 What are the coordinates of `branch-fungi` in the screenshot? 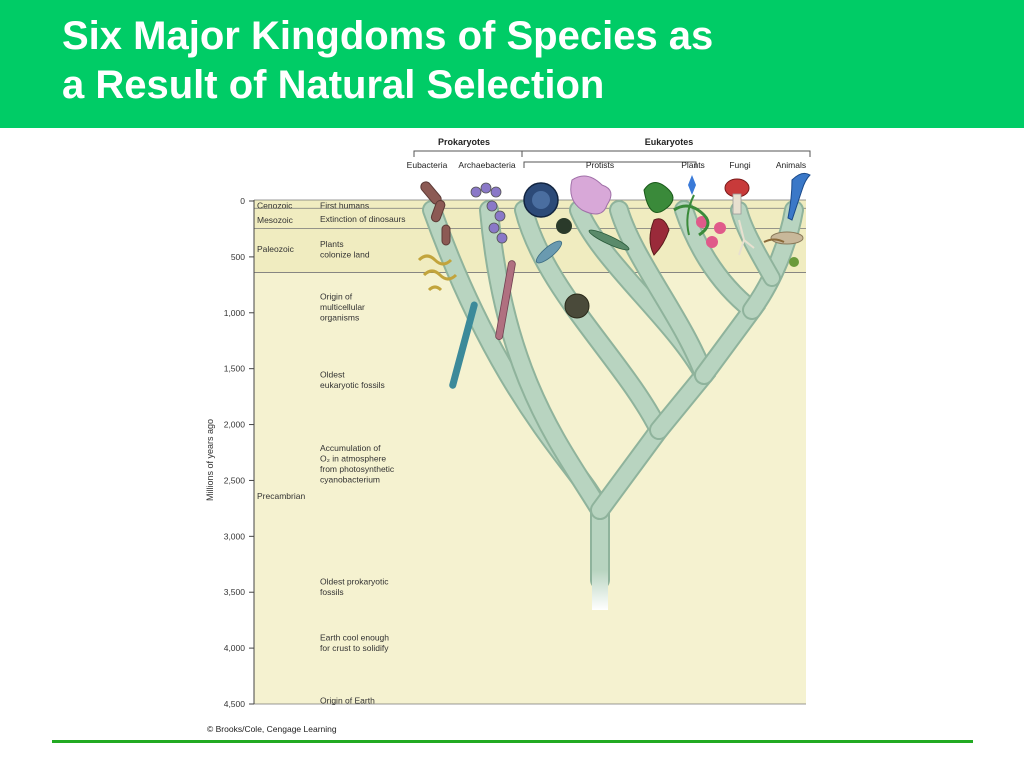 It's located at (755, 244).